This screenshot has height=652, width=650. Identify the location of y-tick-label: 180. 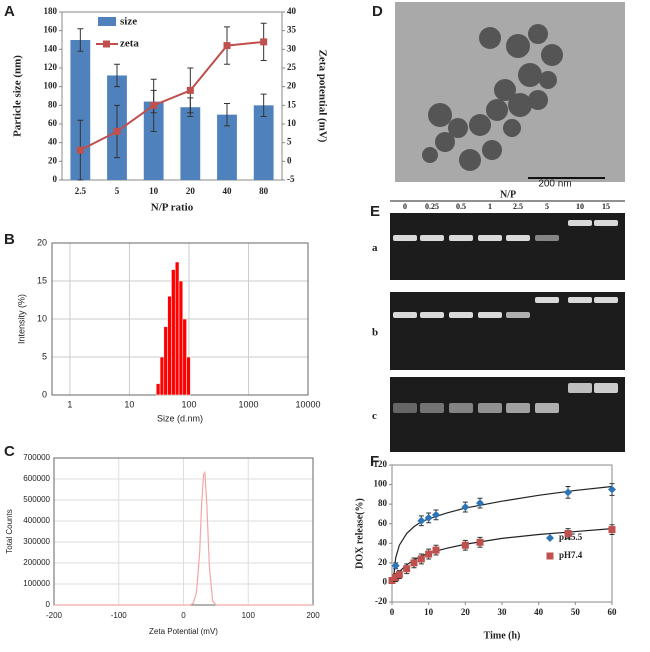
(51, 11).